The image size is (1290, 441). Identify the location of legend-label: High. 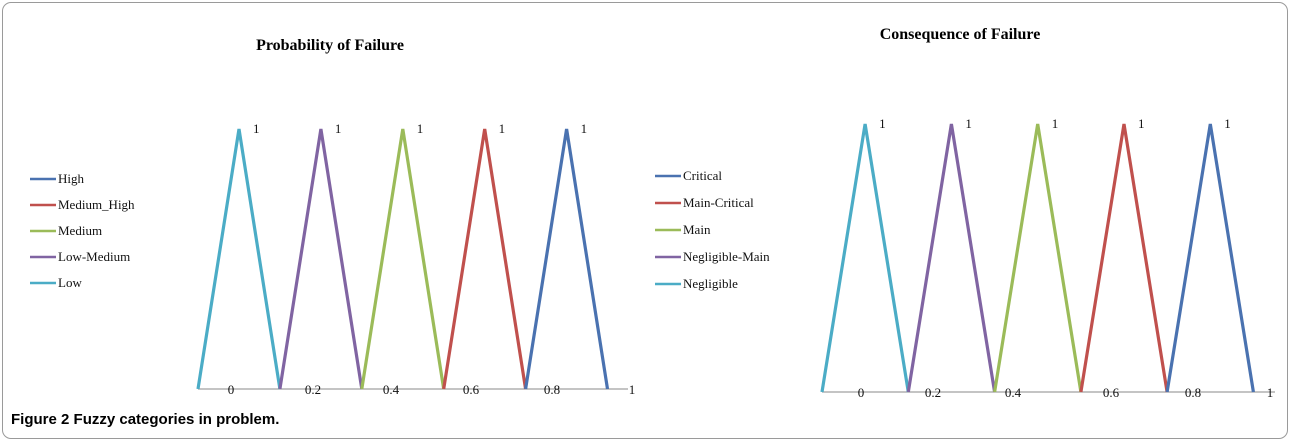
(71, 178).